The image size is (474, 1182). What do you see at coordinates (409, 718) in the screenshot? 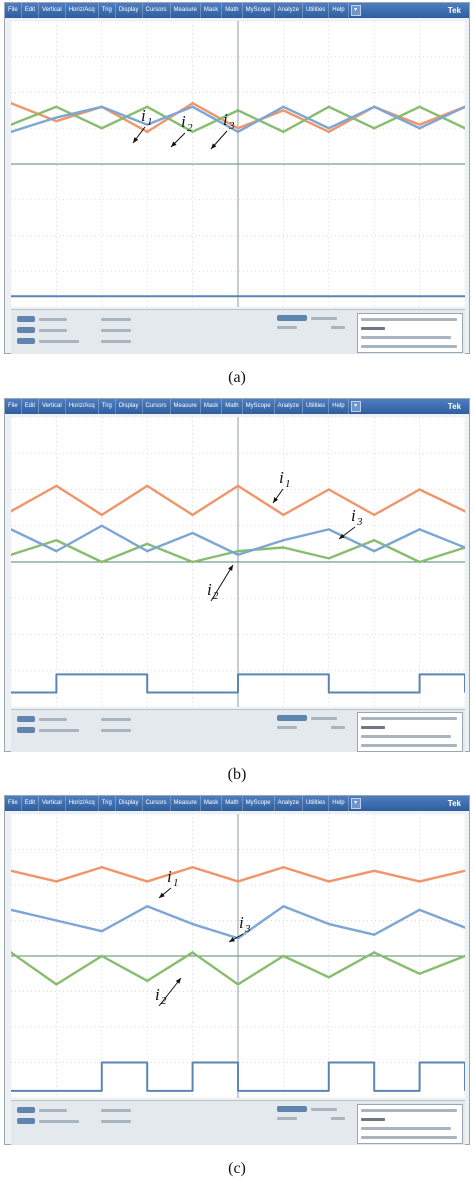
I see `status-value` at bounding box center [409, 718].